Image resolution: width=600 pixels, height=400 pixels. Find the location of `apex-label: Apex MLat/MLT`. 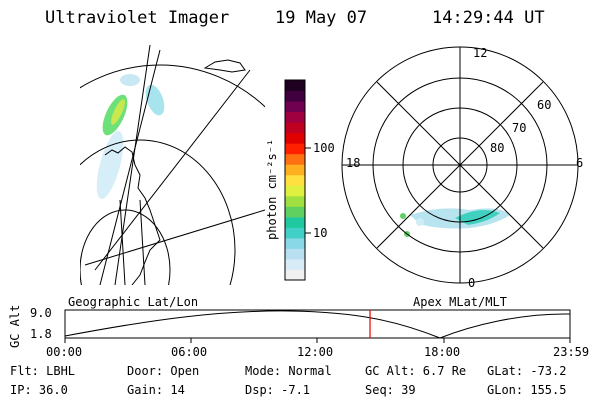

apex-label: Apex MLat/MLT is located at coordinates (460, 302).